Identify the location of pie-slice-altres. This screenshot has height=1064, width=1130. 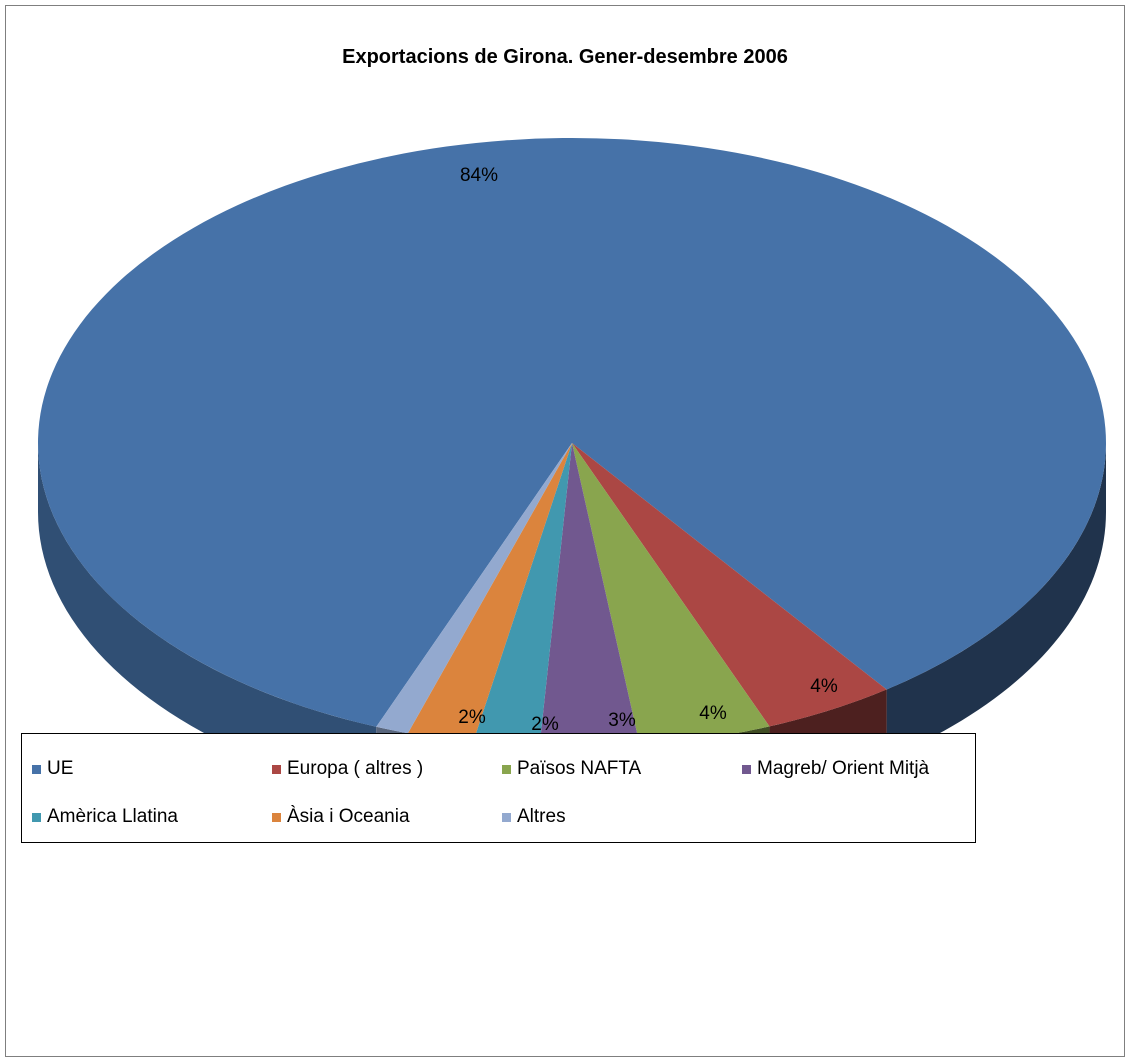
(474, 588).